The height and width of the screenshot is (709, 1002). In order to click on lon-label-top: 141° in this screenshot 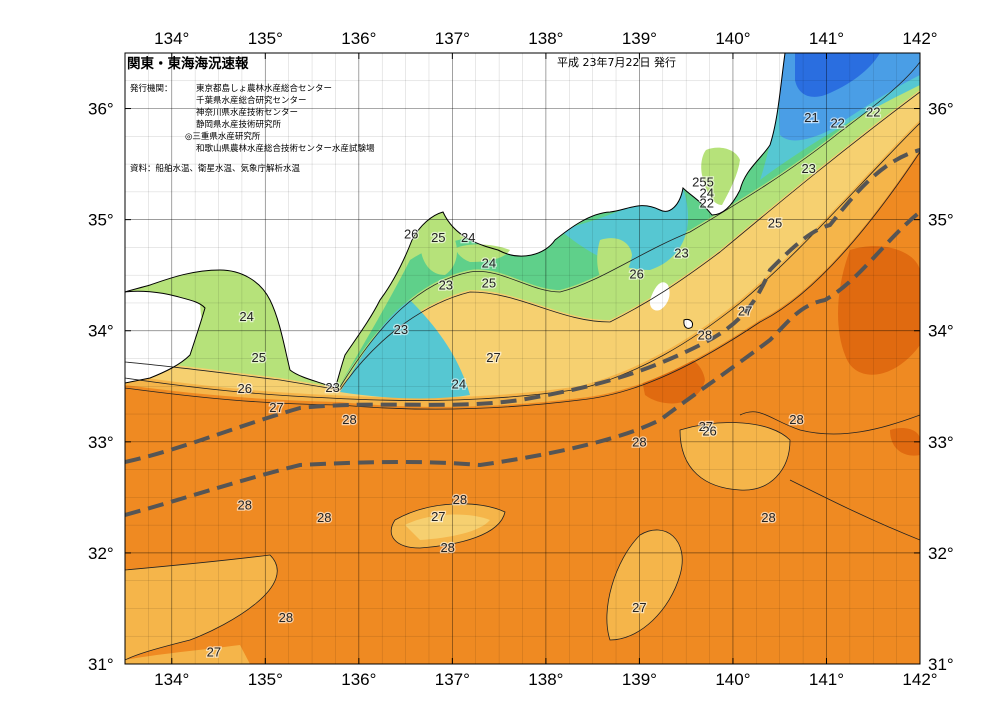, I will do `click(826, 38)`.